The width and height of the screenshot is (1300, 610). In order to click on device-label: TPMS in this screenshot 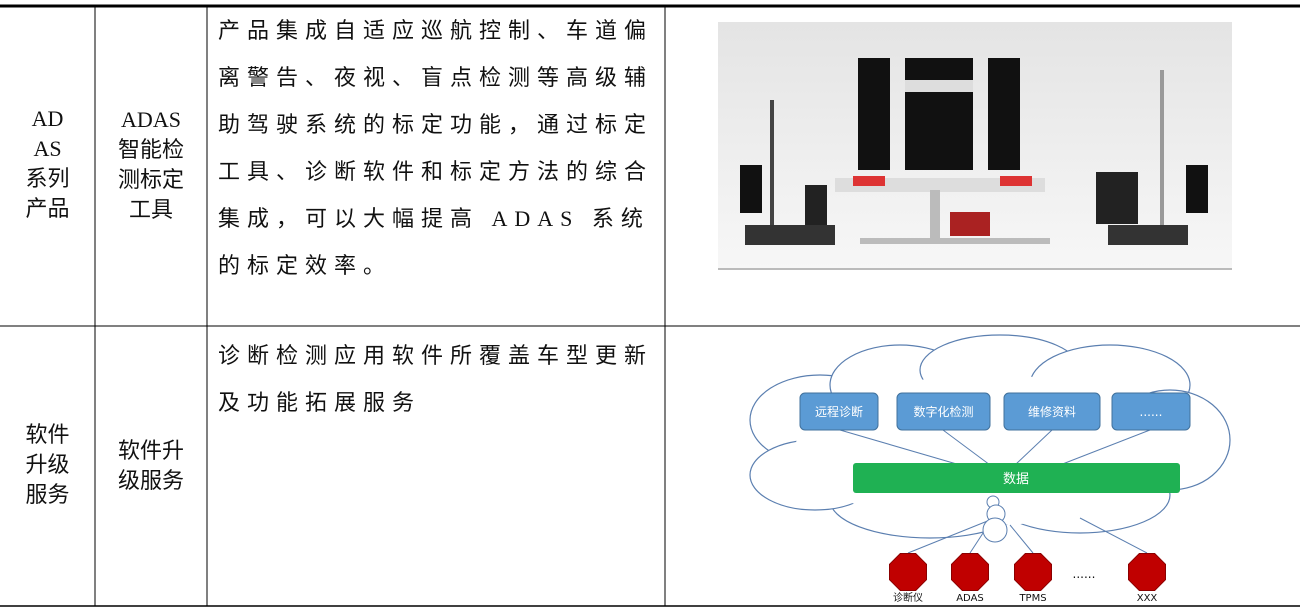, I will do `click(1032, 598)`.